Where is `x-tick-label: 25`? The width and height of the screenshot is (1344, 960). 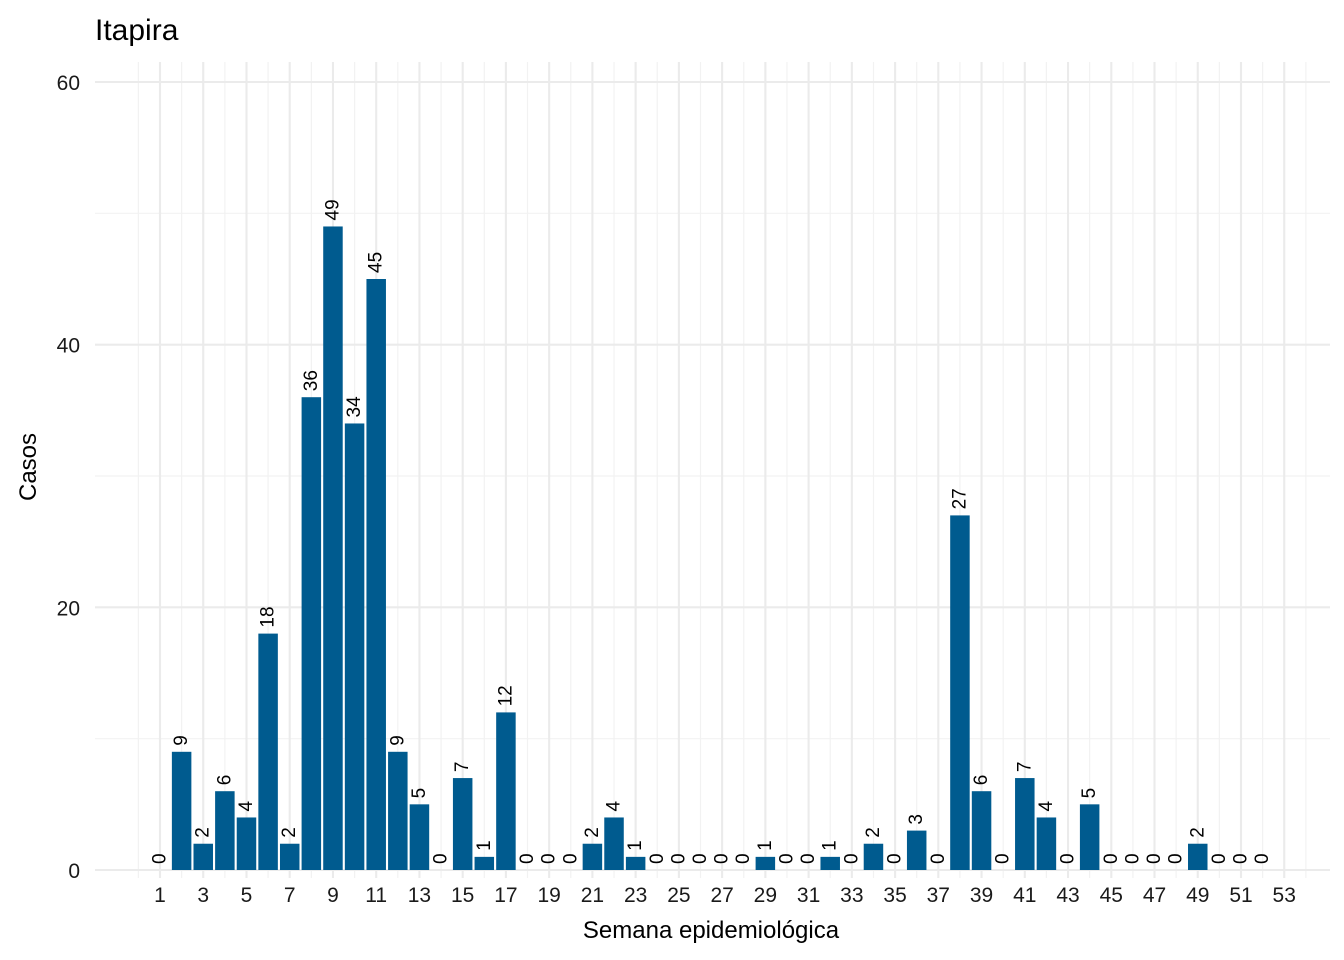
x-tick-label: 25 is located at coordinates (678, 895).